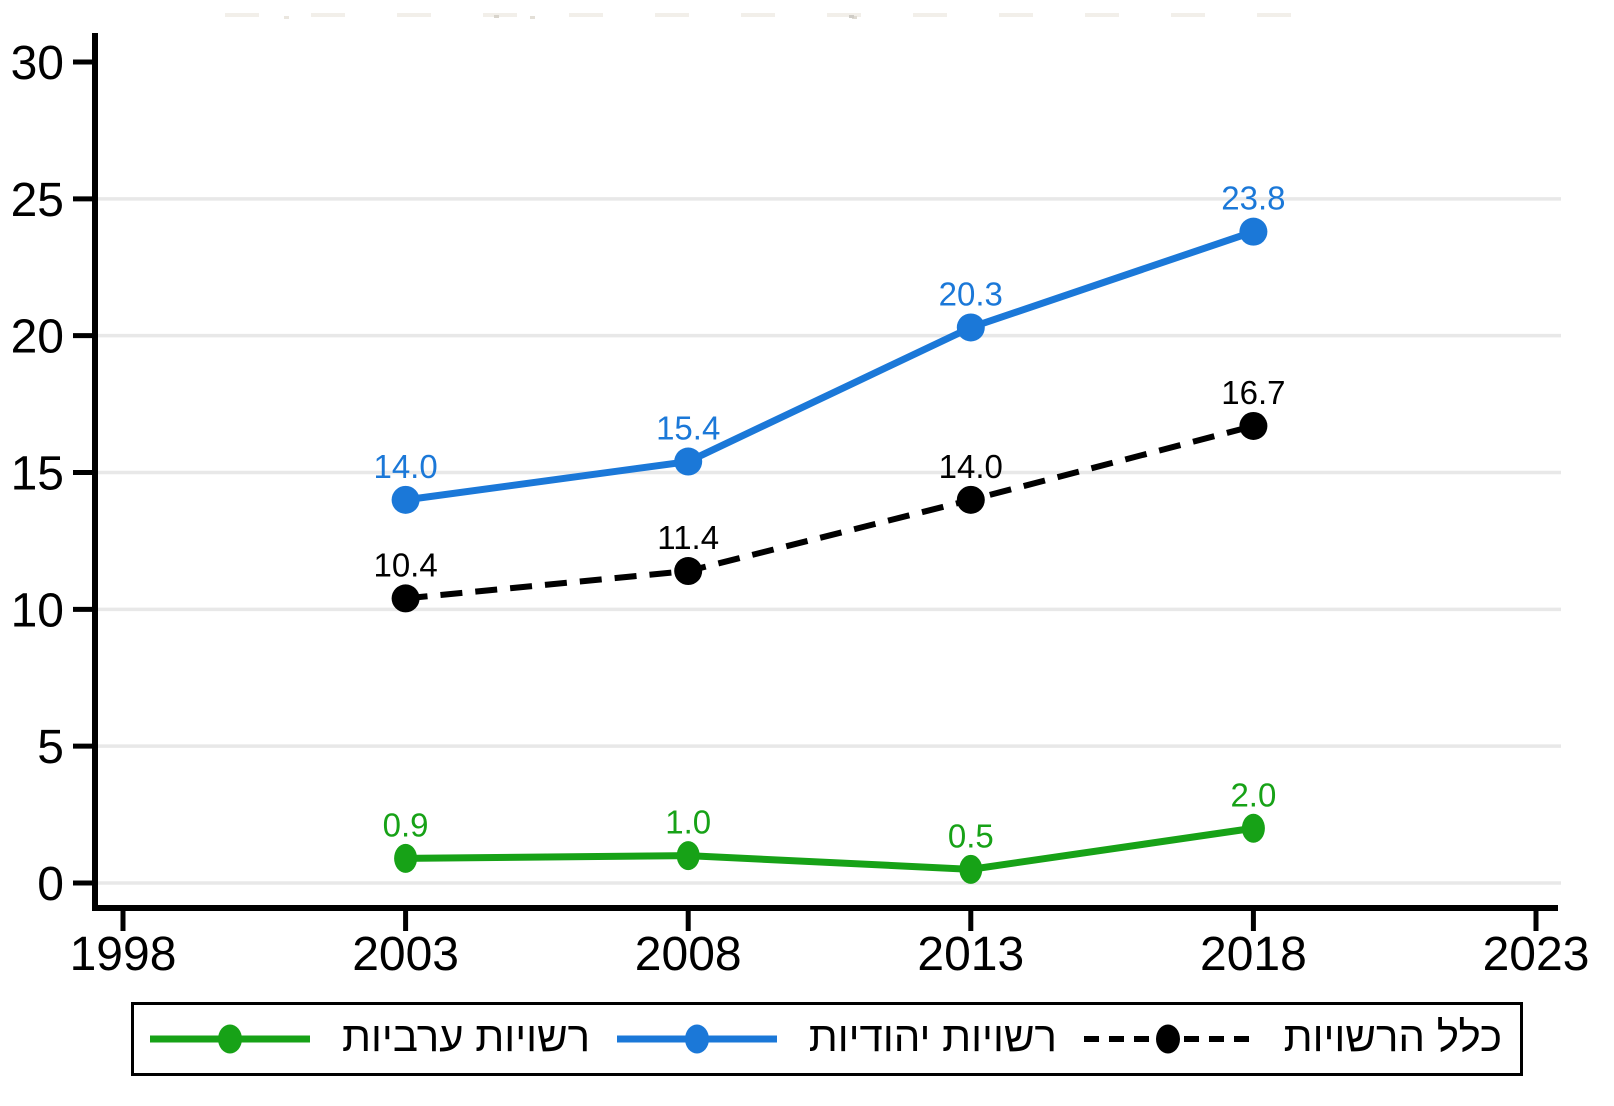 Image resolution: width=1614 pixels, height=1106 pixels. What do you see at coordinates (37, 337) in the screenshot?
I see `y-tick-label-20: 20` at bounding box center [37, 337].